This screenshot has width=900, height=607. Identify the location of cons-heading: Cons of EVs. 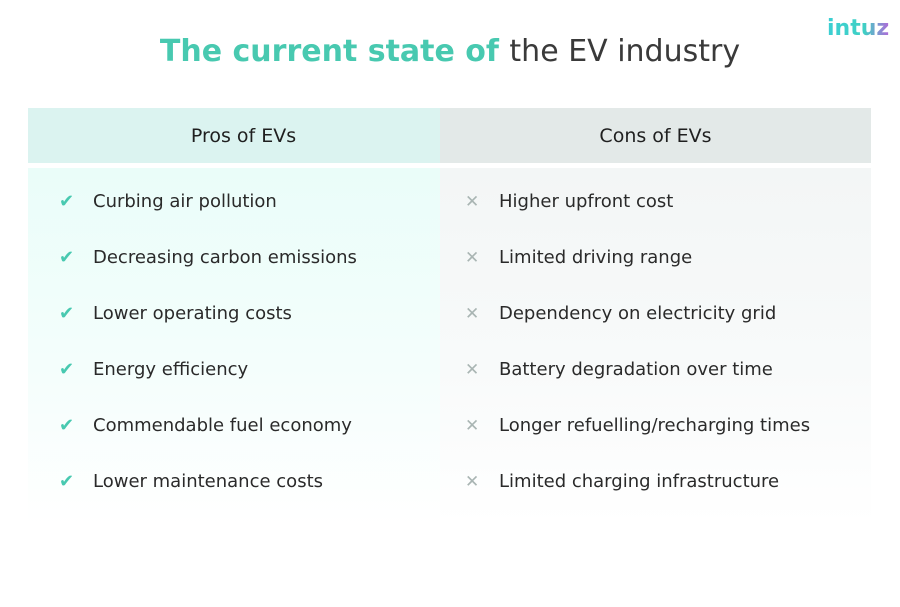
(655, 135).